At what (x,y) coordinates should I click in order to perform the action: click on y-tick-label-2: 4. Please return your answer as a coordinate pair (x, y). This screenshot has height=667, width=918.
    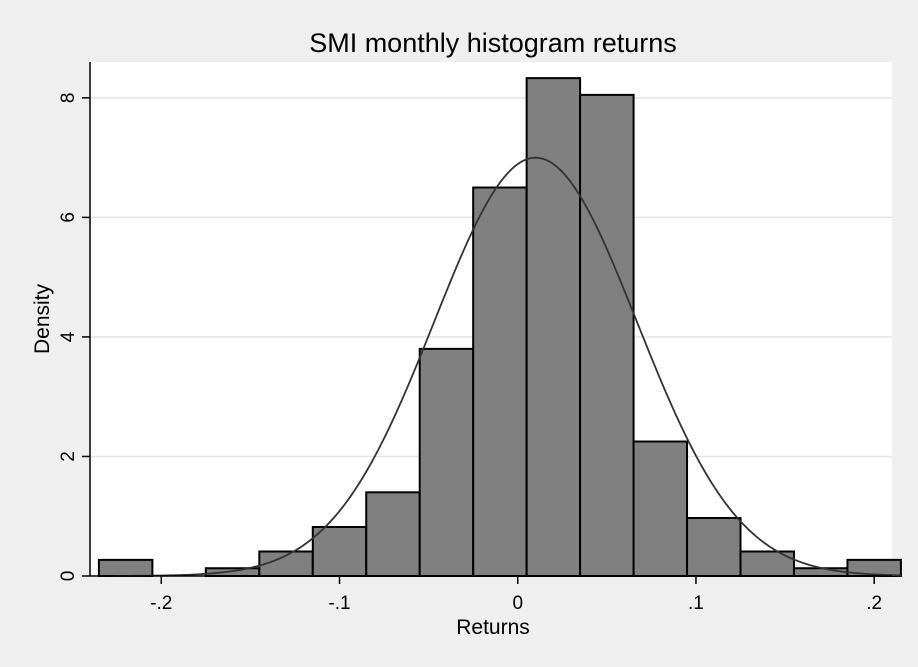
    Looking at the image, I should click on (68, 336).